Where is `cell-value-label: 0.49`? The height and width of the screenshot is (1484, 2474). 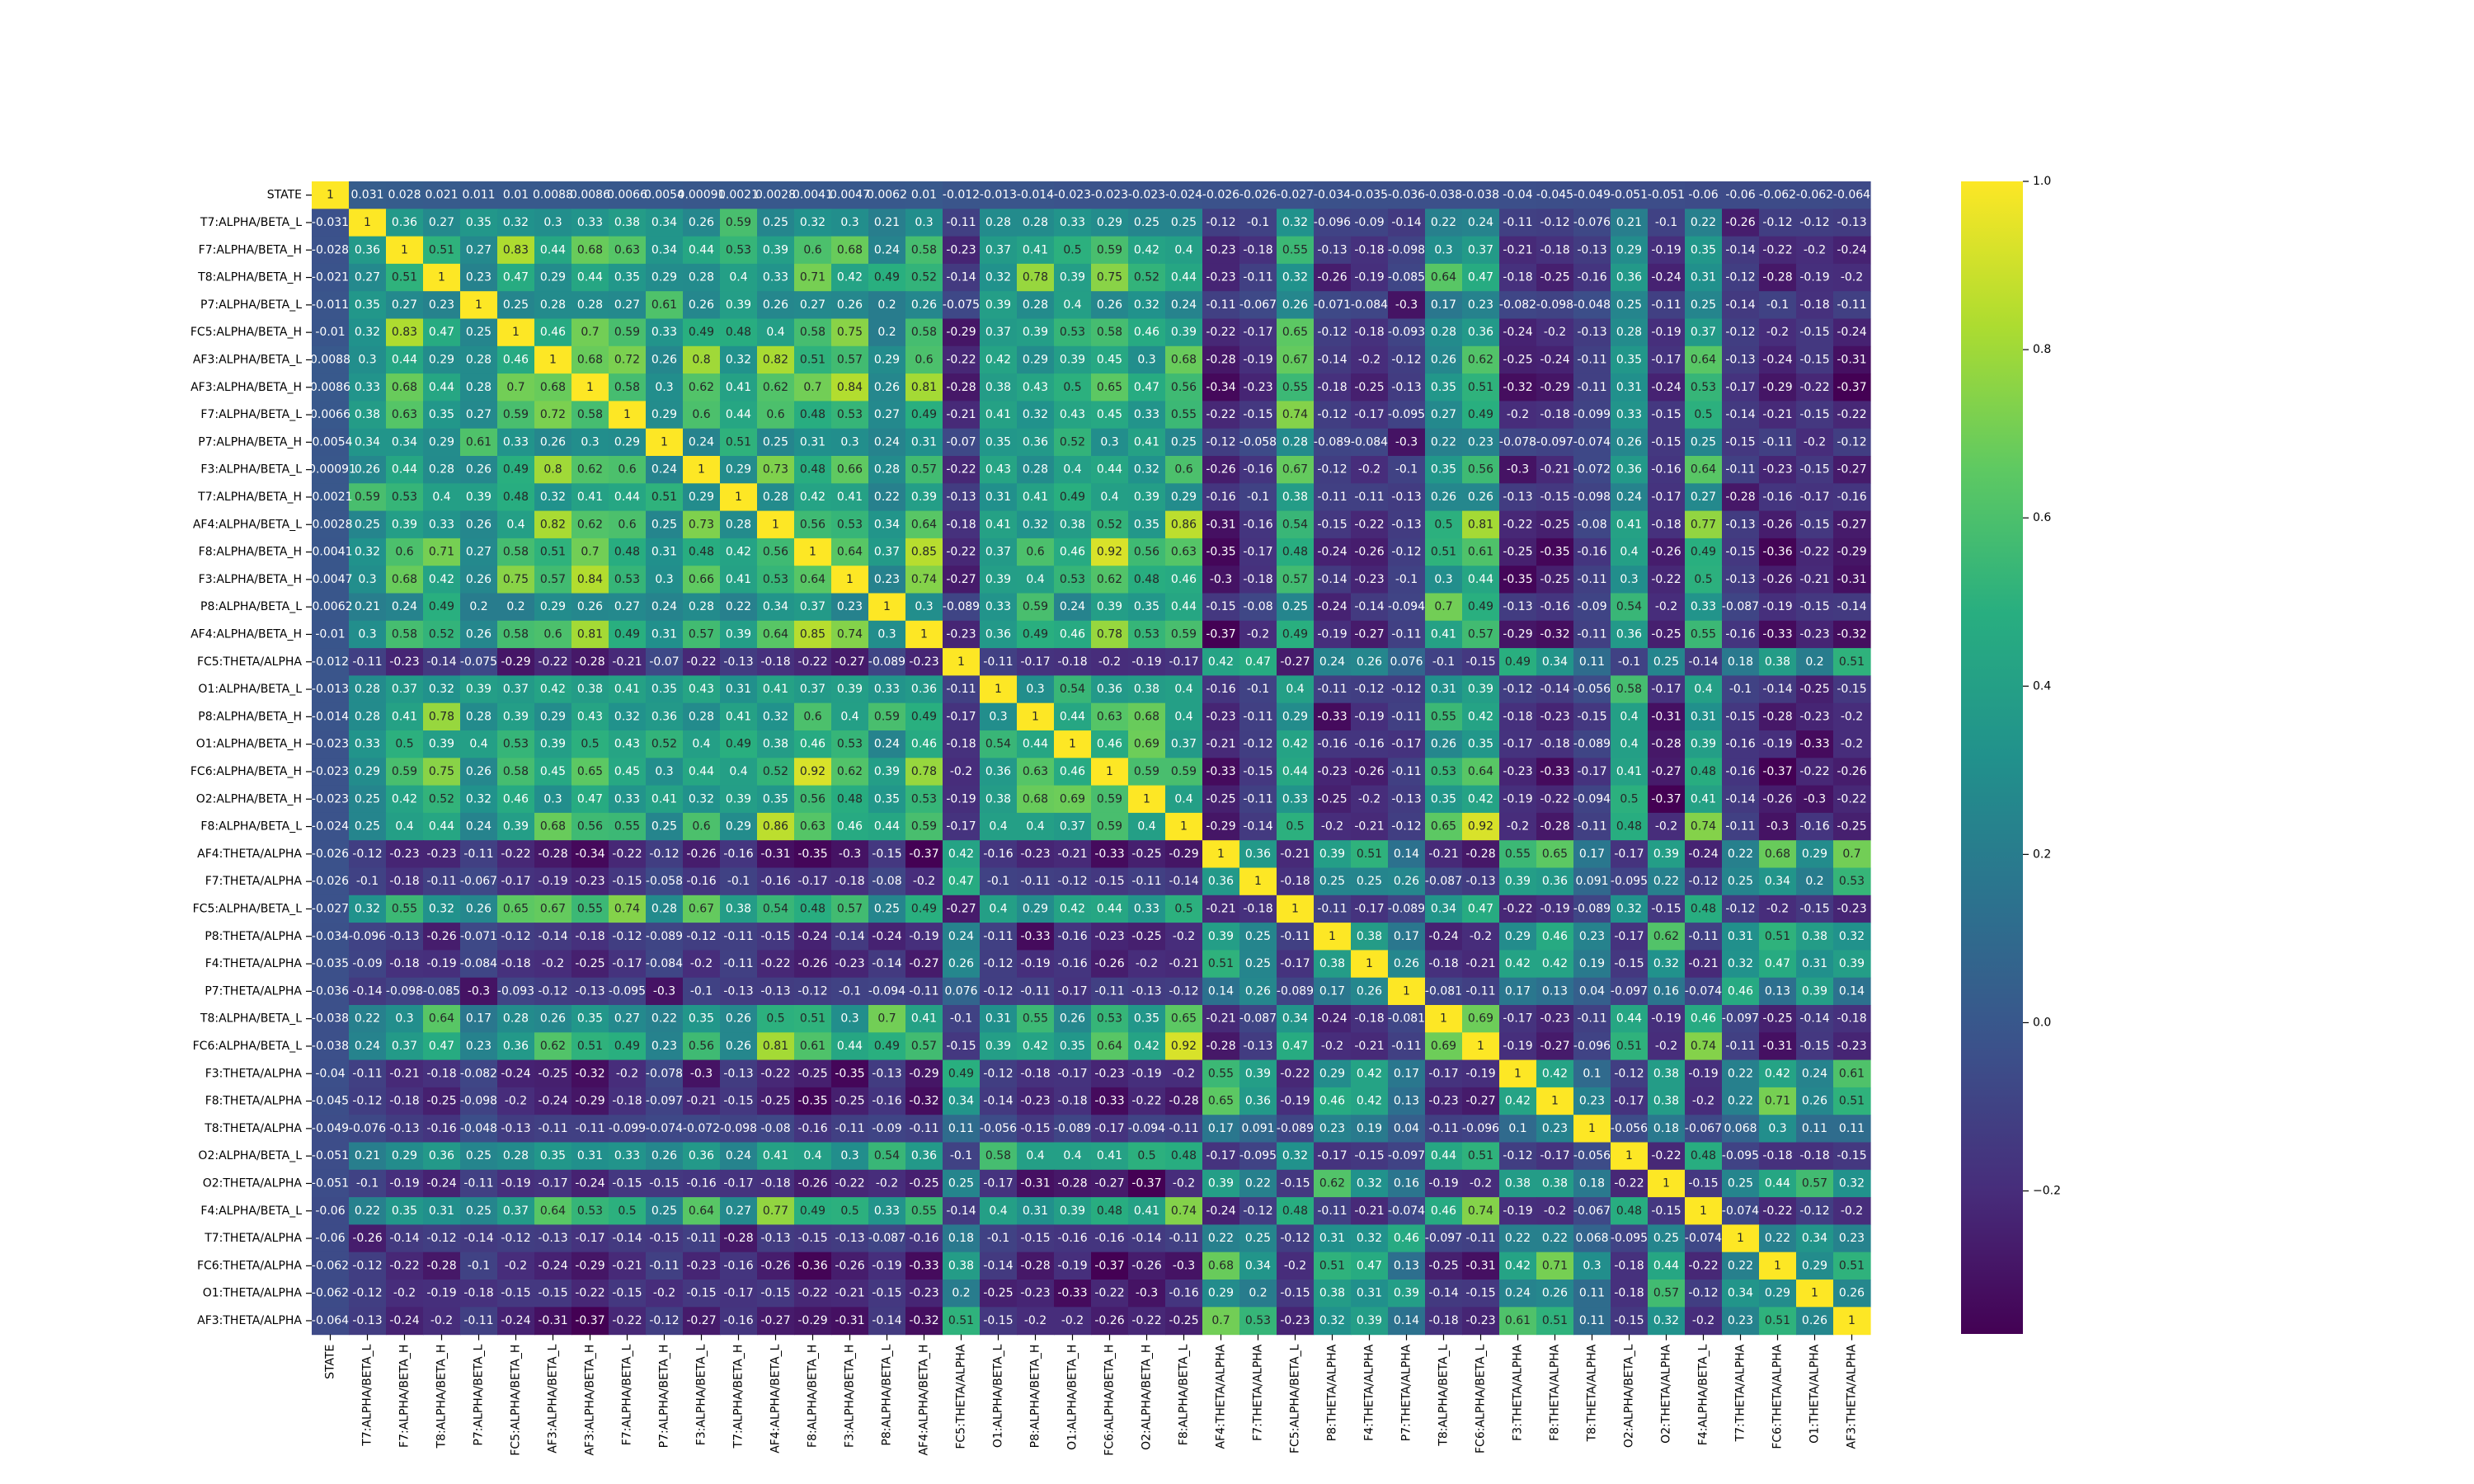 cell-value-label: 0.49 is located at coordinates (924, 414).